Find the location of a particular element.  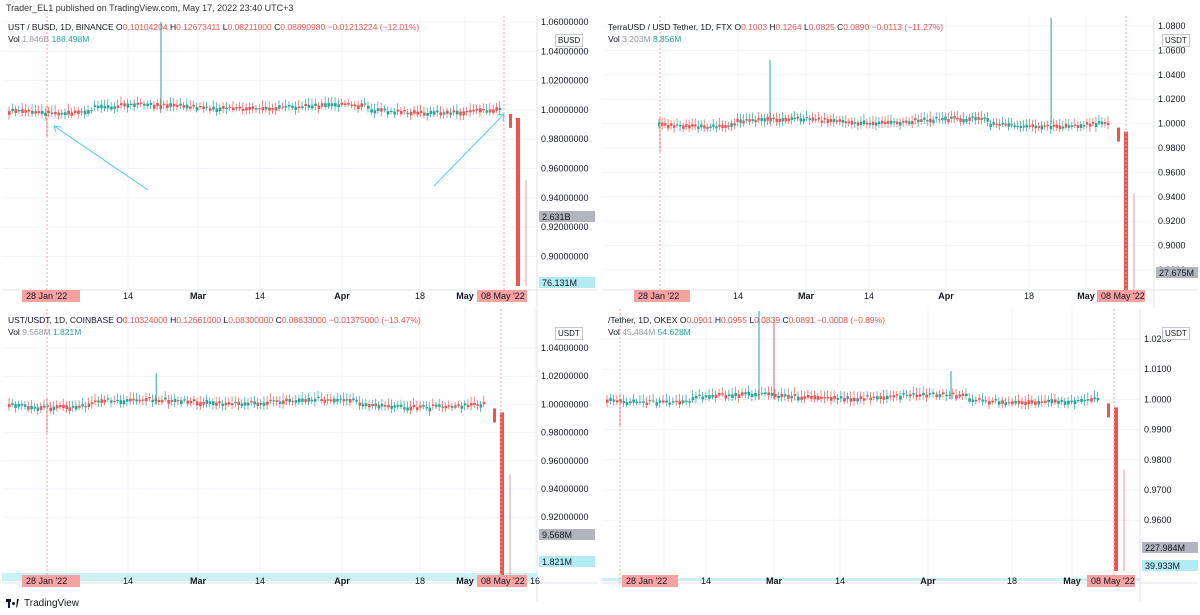

tradingview-footer: TradingView is located at coordinates (42, 603).